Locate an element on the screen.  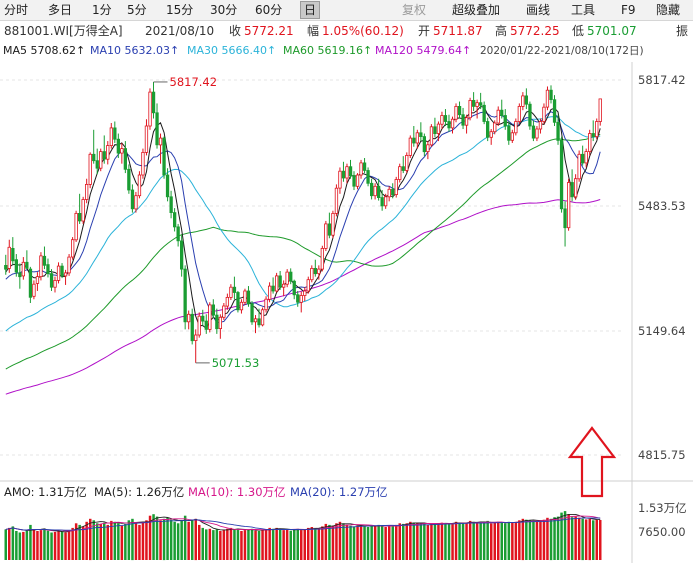
toolbar-item-2: 1分 is located at coordinates (102, 10).